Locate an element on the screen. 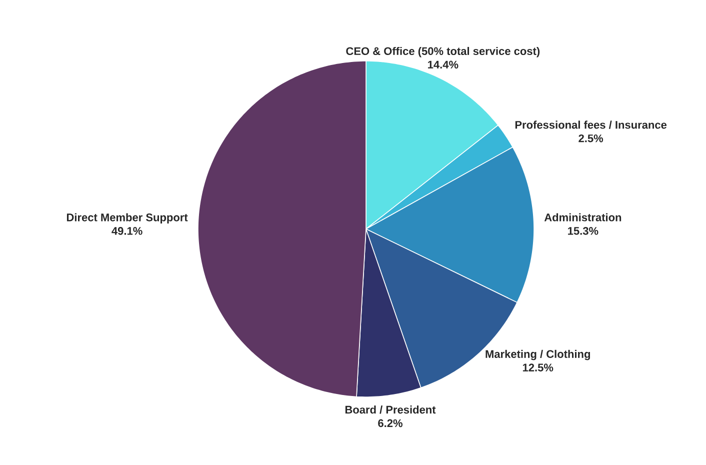  slice-label: Administration is located at coordinates (583, 217).